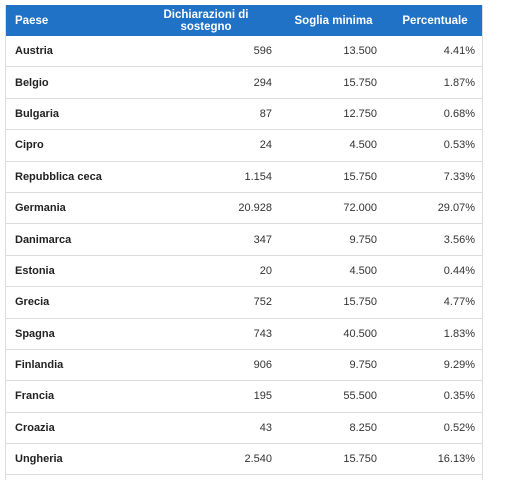 This screenshot has width=507, height=480. What do you see at coordinates (206, 20) in the screenshot?
I see `header-cell: Dichiarazioni di sostegno` at bounding box center [206, 20].